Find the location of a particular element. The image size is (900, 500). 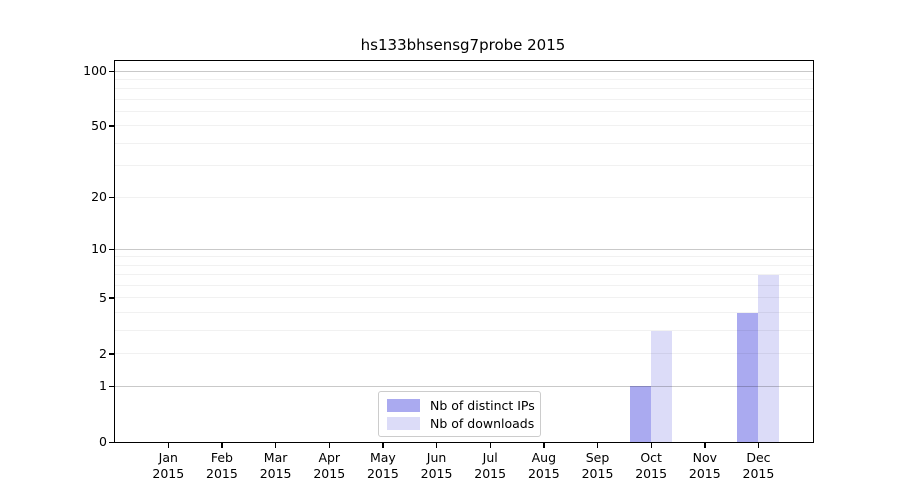

x-axis-tick-label: Jun 2015 is located at coordinates (436, 465).